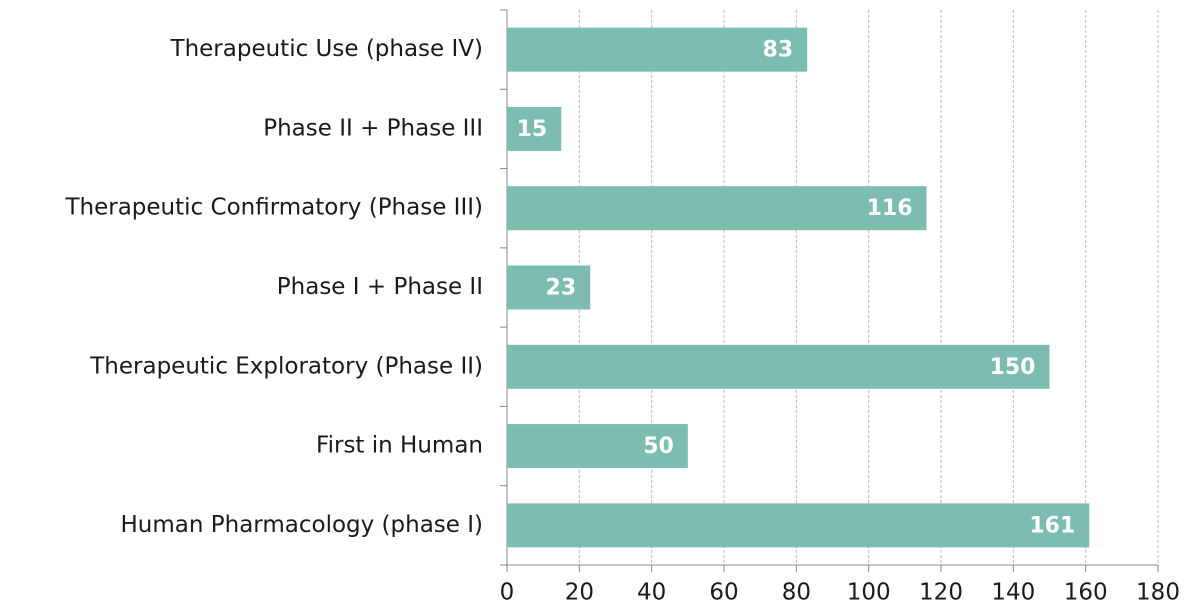 The height and width of the screenshot is (610, 1189). Describe the element at coordinates (1013, 593) in the screenshot. I see `x-tick-label: 140` at that location.